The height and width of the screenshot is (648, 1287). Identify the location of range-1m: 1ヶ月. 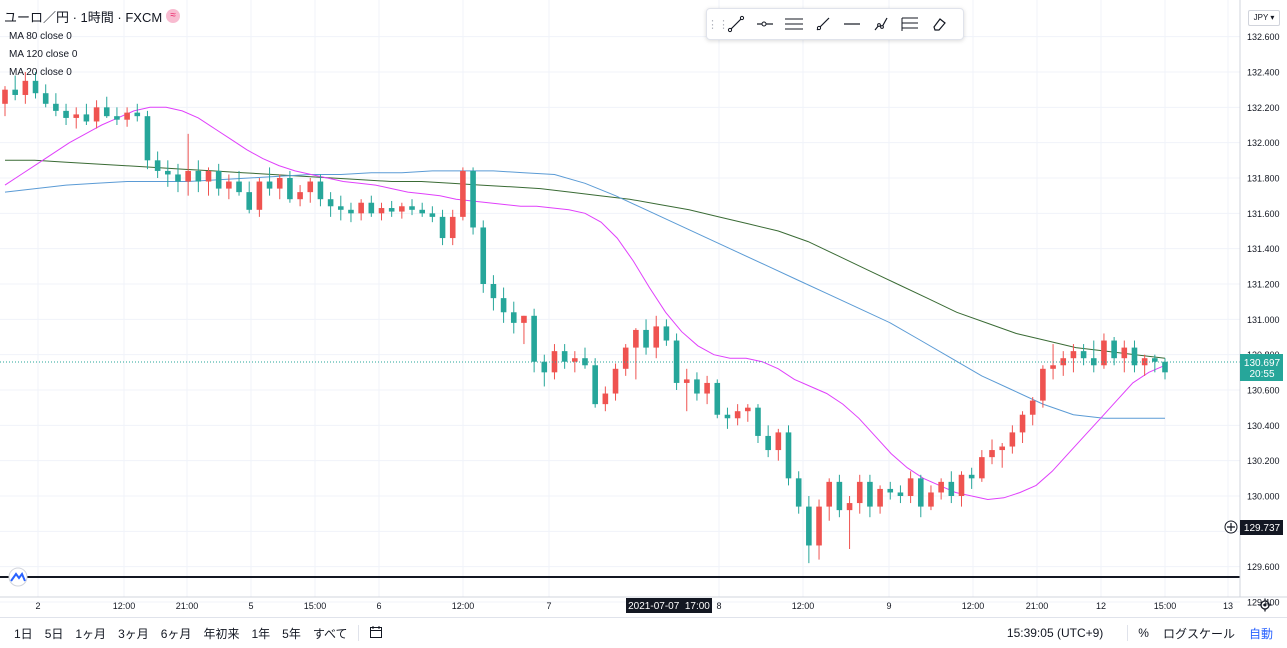
(91, 633).